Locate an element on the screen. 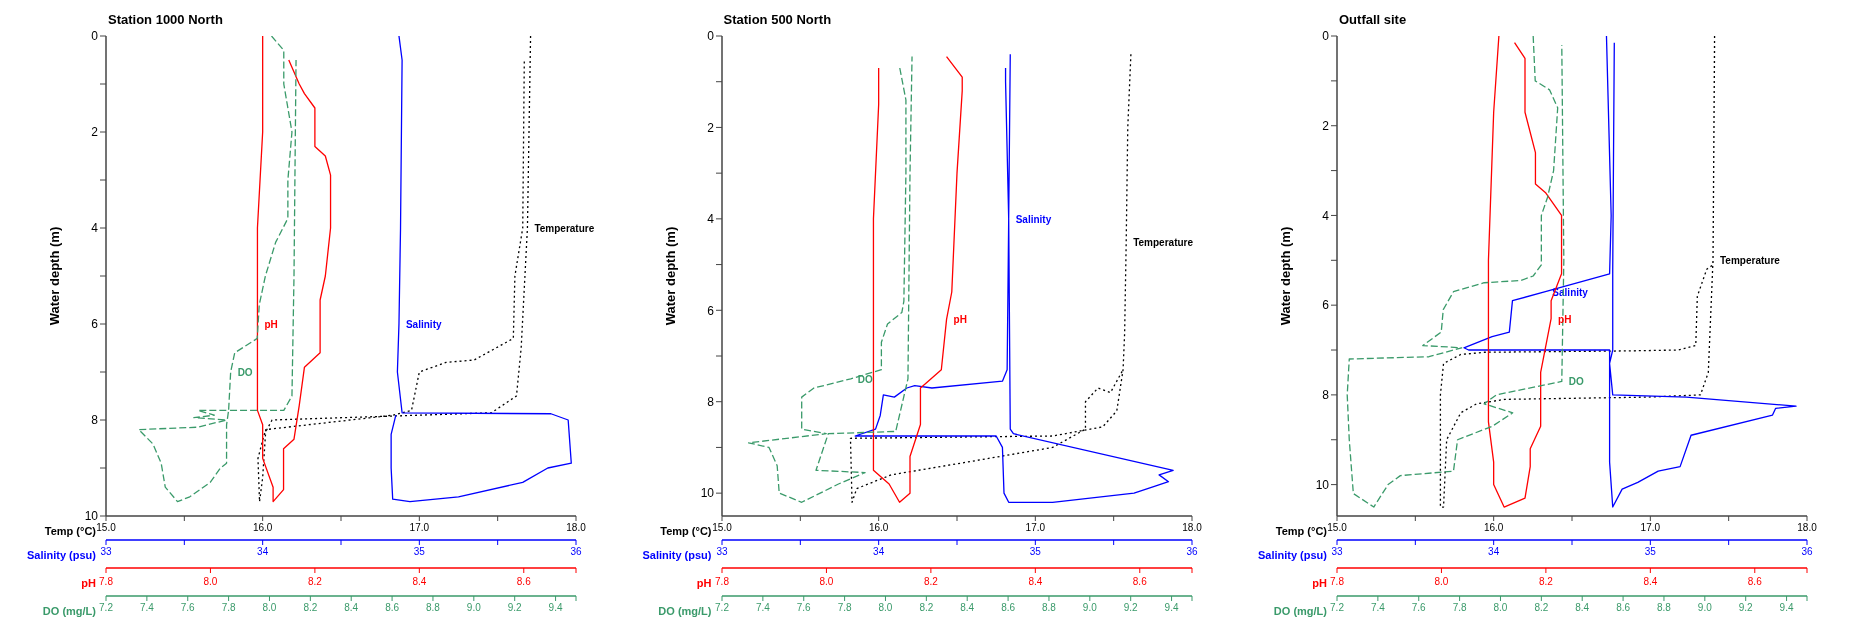 Image resolution: width=1859 pixels, height=635 pixels. x-tick-label: 8.2 is located at coordinates (315, 581).